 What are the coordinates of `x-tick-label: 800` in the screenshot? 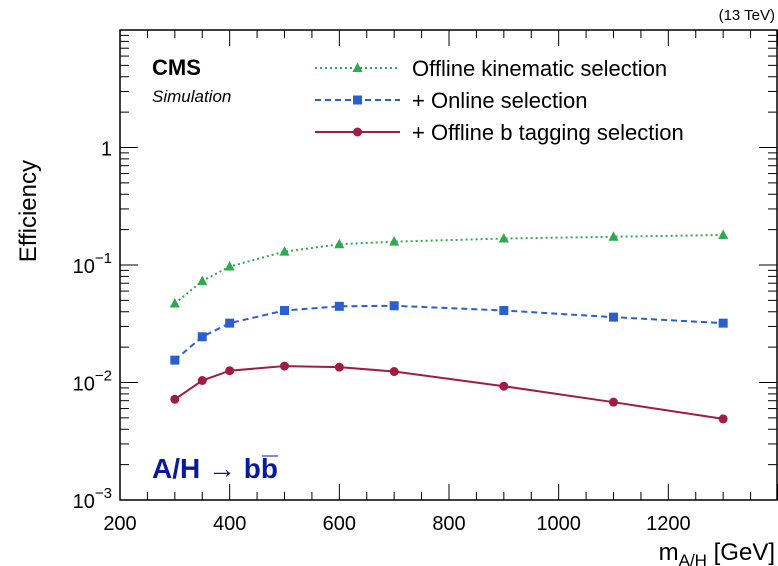 It's located at (448, 524).